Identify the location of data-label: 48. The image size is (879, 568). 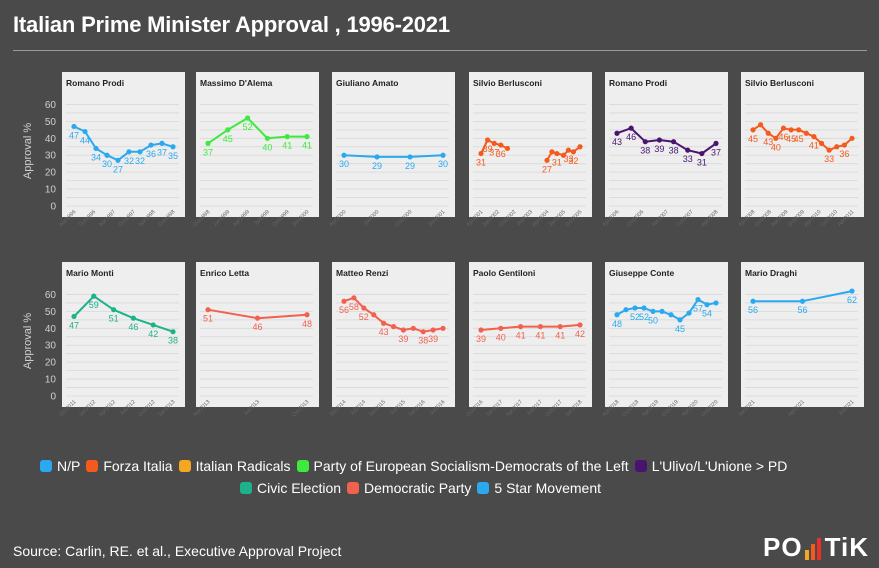
(307, 324).